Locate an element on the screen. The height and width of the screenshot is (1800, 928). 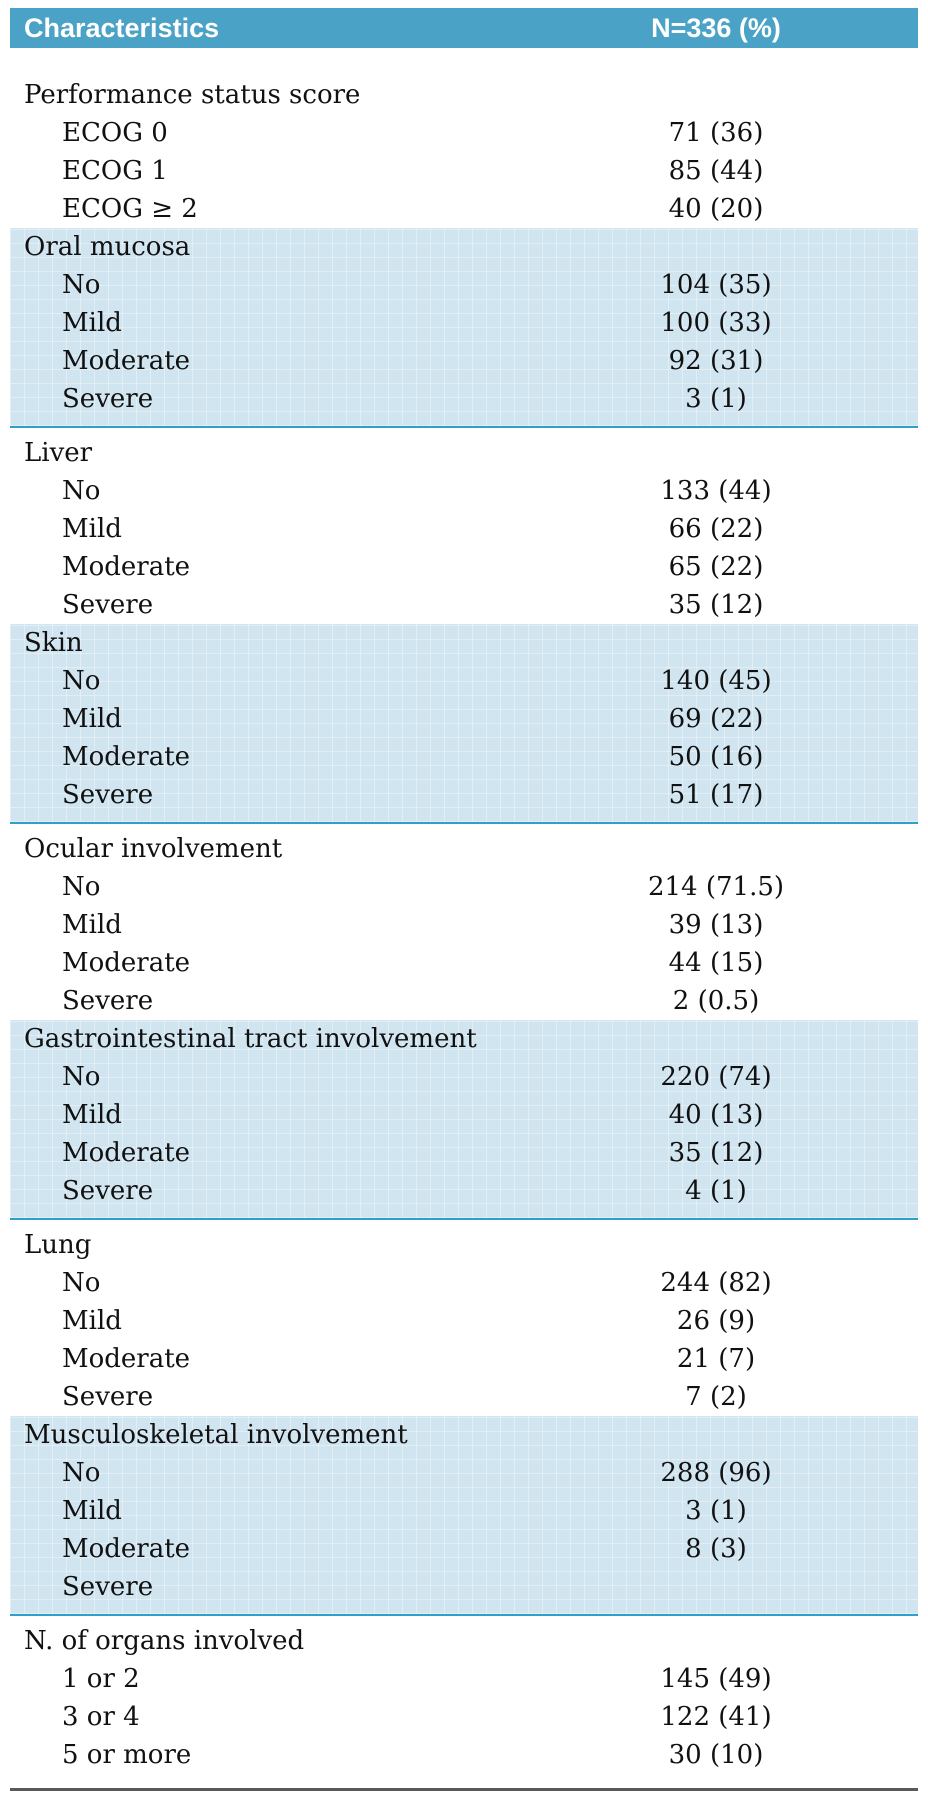
table-row: No 214 (71.5) is located at coordinates (464, 887).